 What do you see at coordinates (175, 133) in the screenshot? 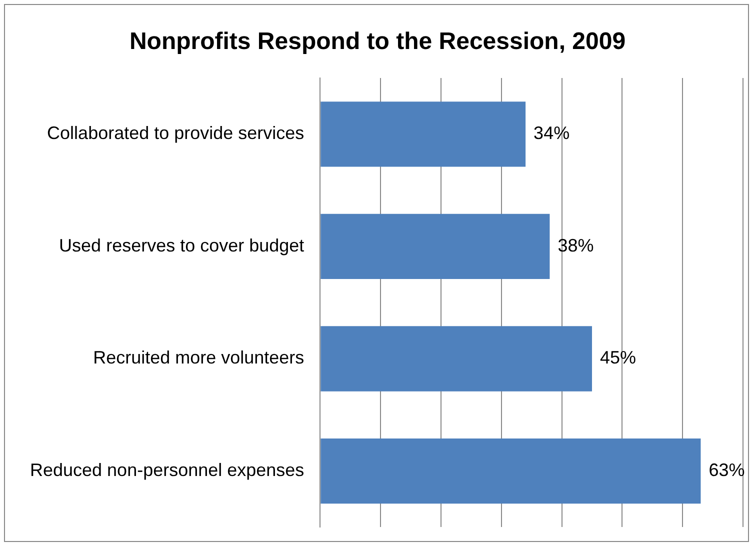
I see `y-tick-label: Collaborated to provide services` at bounding box center [175, 133].